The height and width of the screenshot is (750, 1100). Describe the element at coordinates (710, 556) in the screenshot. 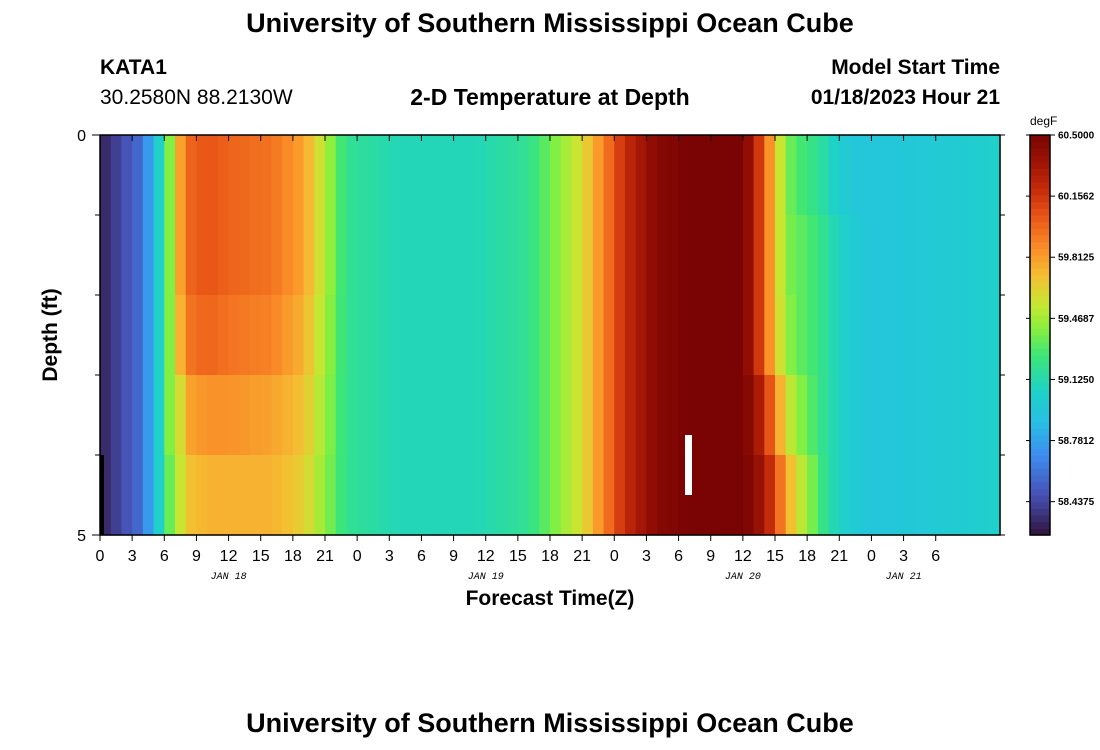

I see `x-tick-label: 9` at that location.